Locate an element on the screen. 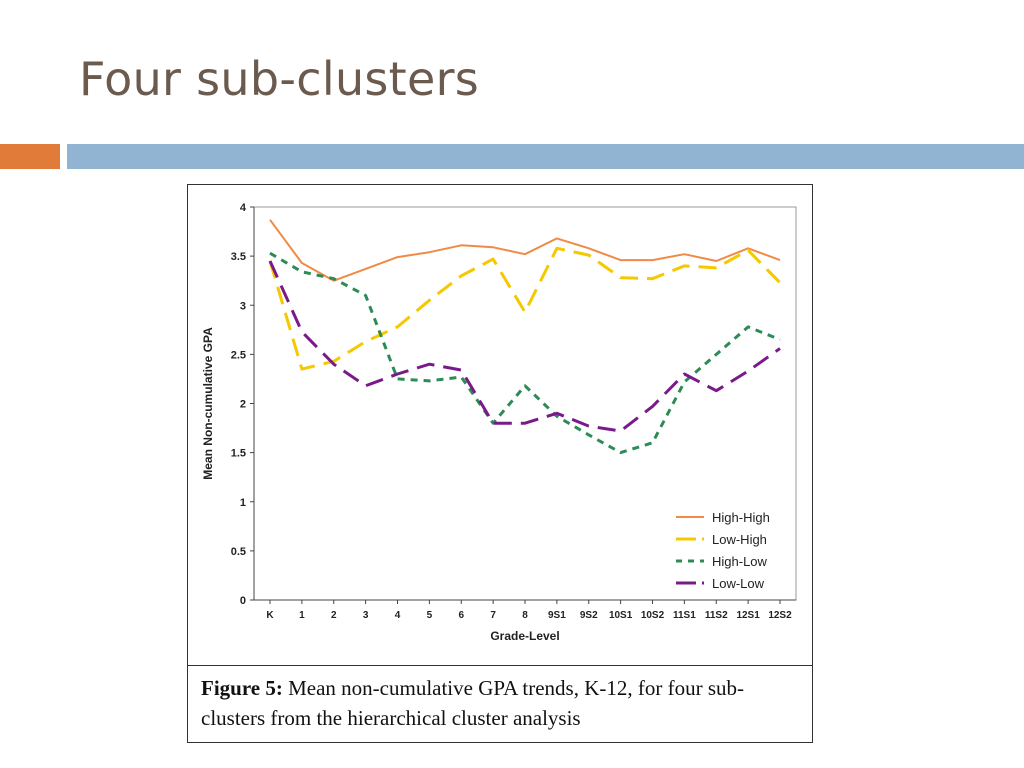 The width and height of the screenshot is (1024, 768). x-tick-label: 11S1 is located at coordinates (684, 615).